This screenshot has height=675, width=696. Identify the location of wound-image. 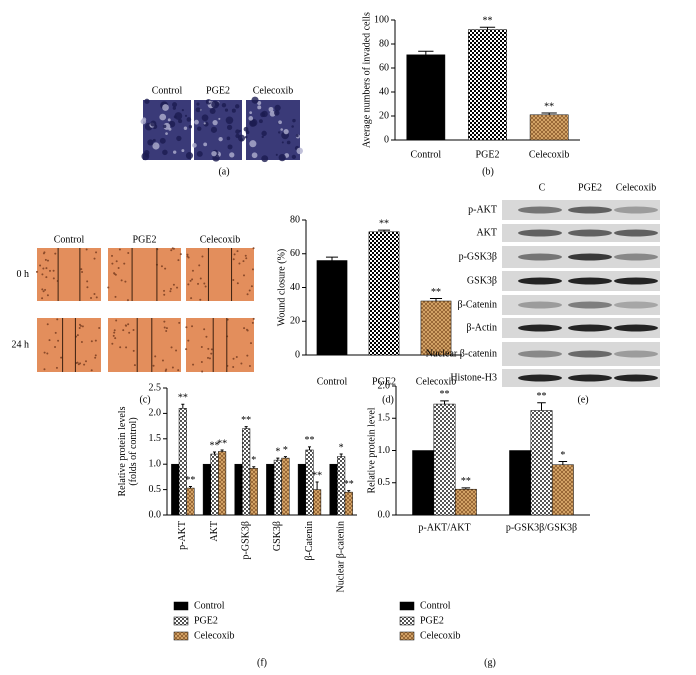
(144, 345).